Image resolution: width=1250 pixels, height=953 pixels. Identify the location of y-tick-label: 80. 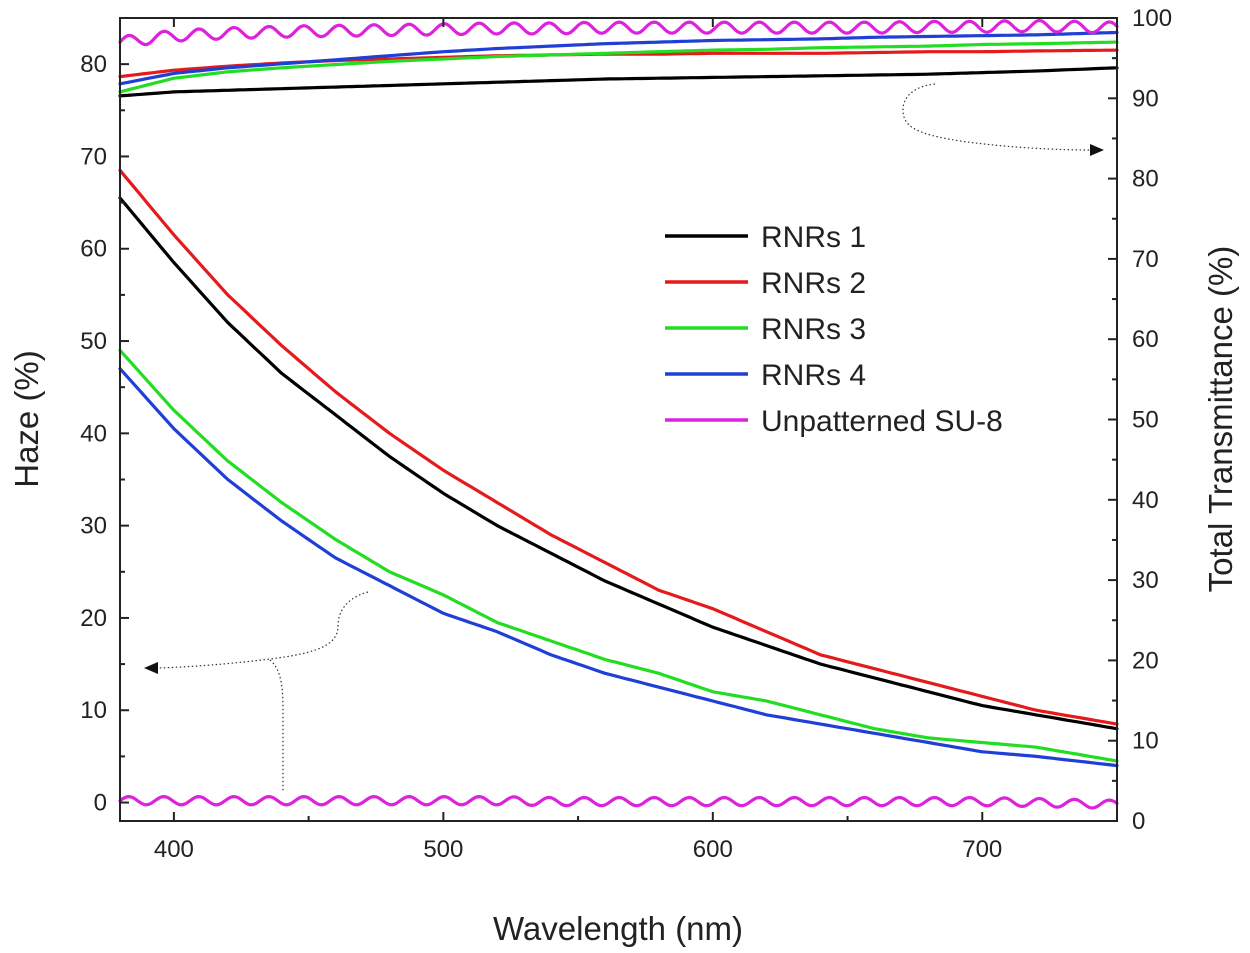
(93, 64).